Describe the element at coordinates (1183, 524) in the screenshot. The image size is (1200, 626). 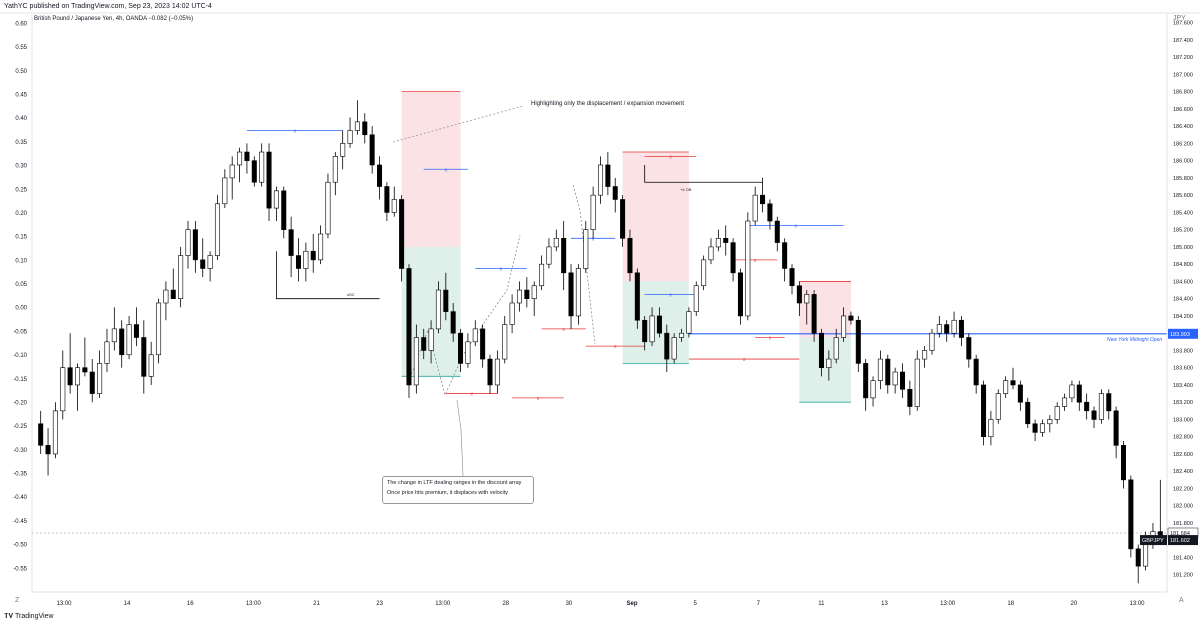
I see `right-tick-label: 181.800` at that location.